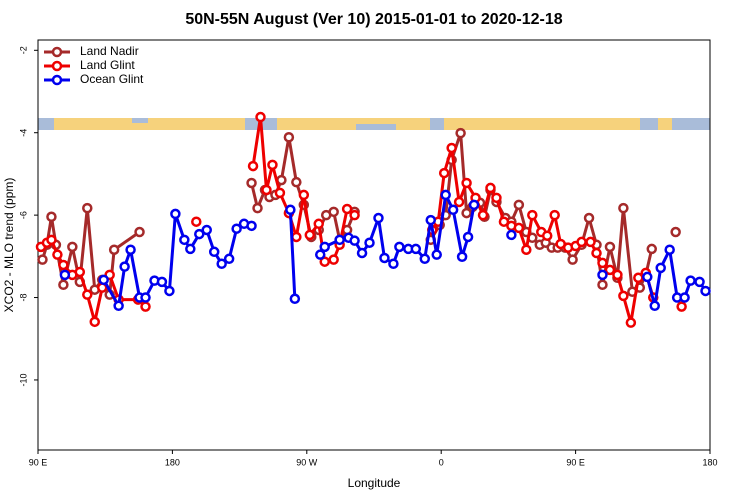 This screenshot has height=500, width=750. What do you see at coordinates (575, 462) in the screenshot?
I see `x-tick-label: 90 E` at bounding box center [575, 462].